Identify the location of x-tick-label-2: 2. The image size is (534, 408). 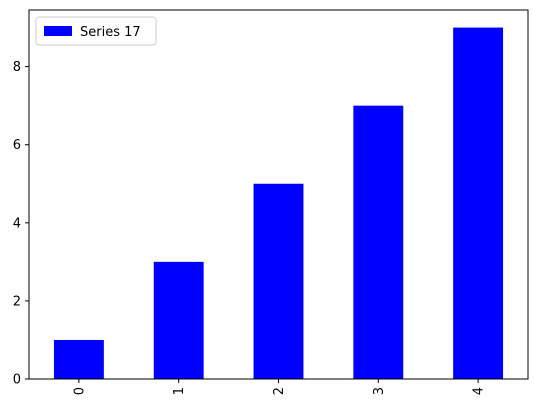
(279, 391).